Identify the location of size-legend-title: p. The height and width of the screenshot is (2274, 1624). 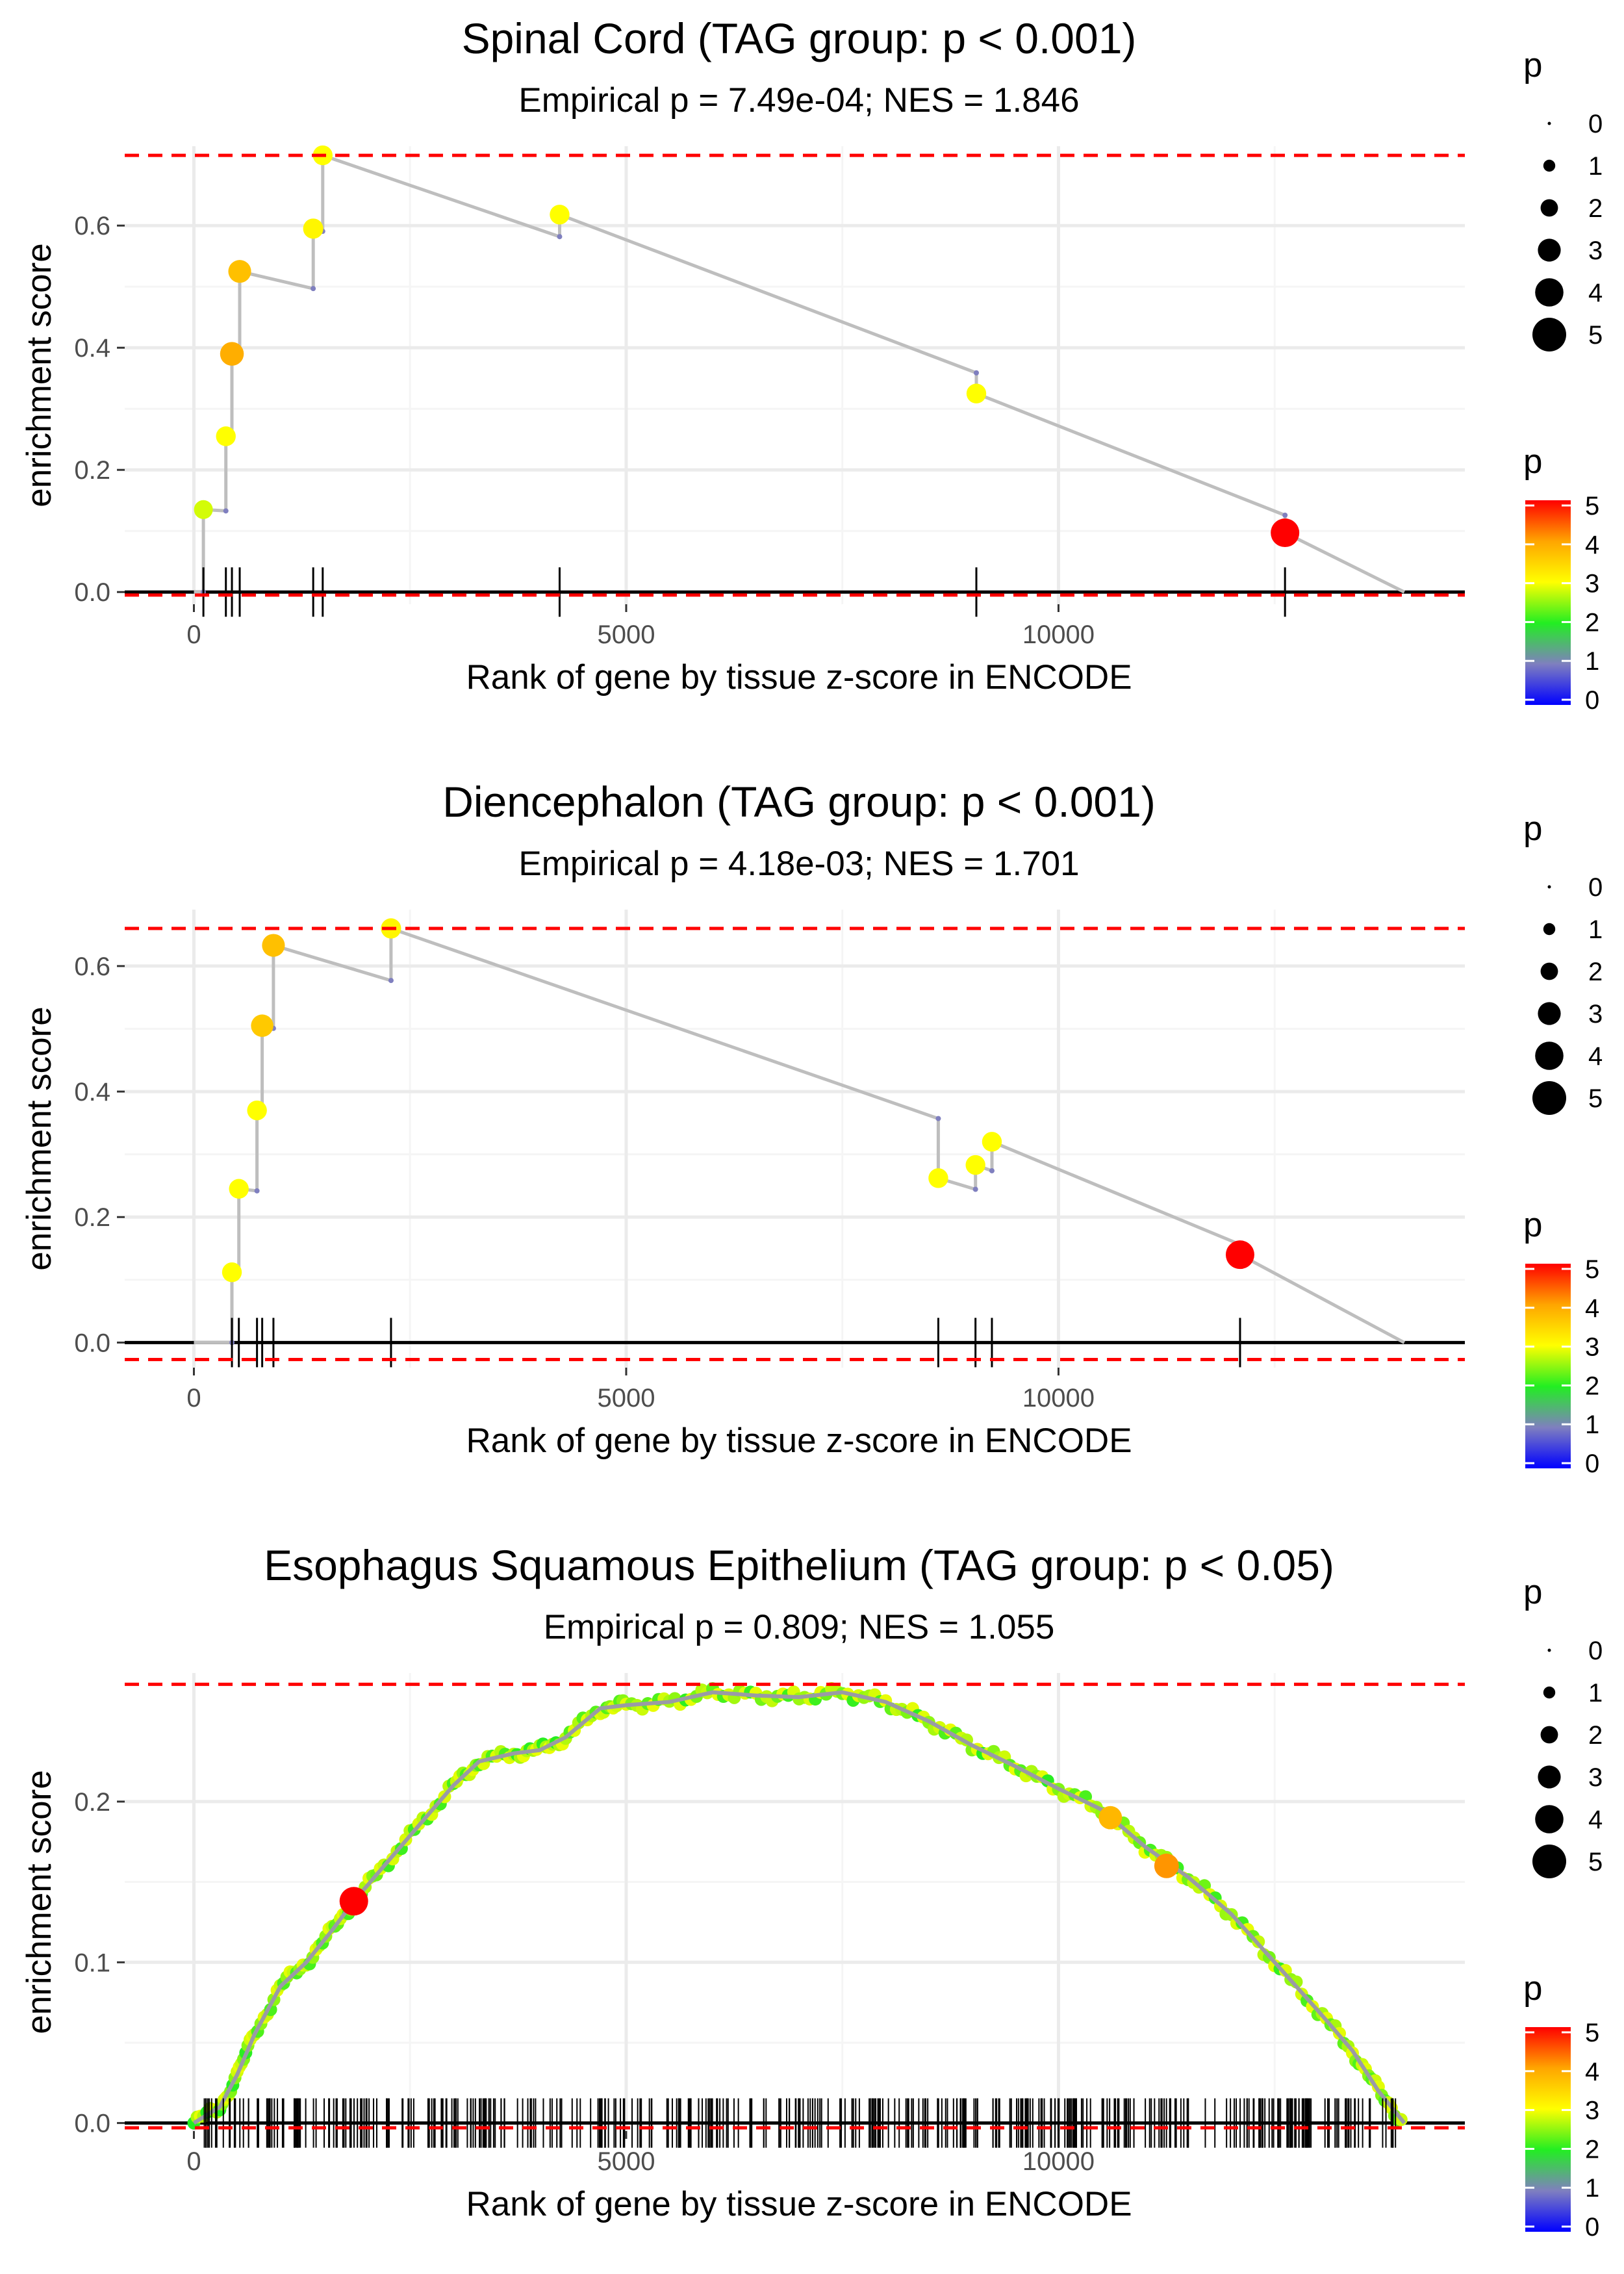
(1532, 1592).